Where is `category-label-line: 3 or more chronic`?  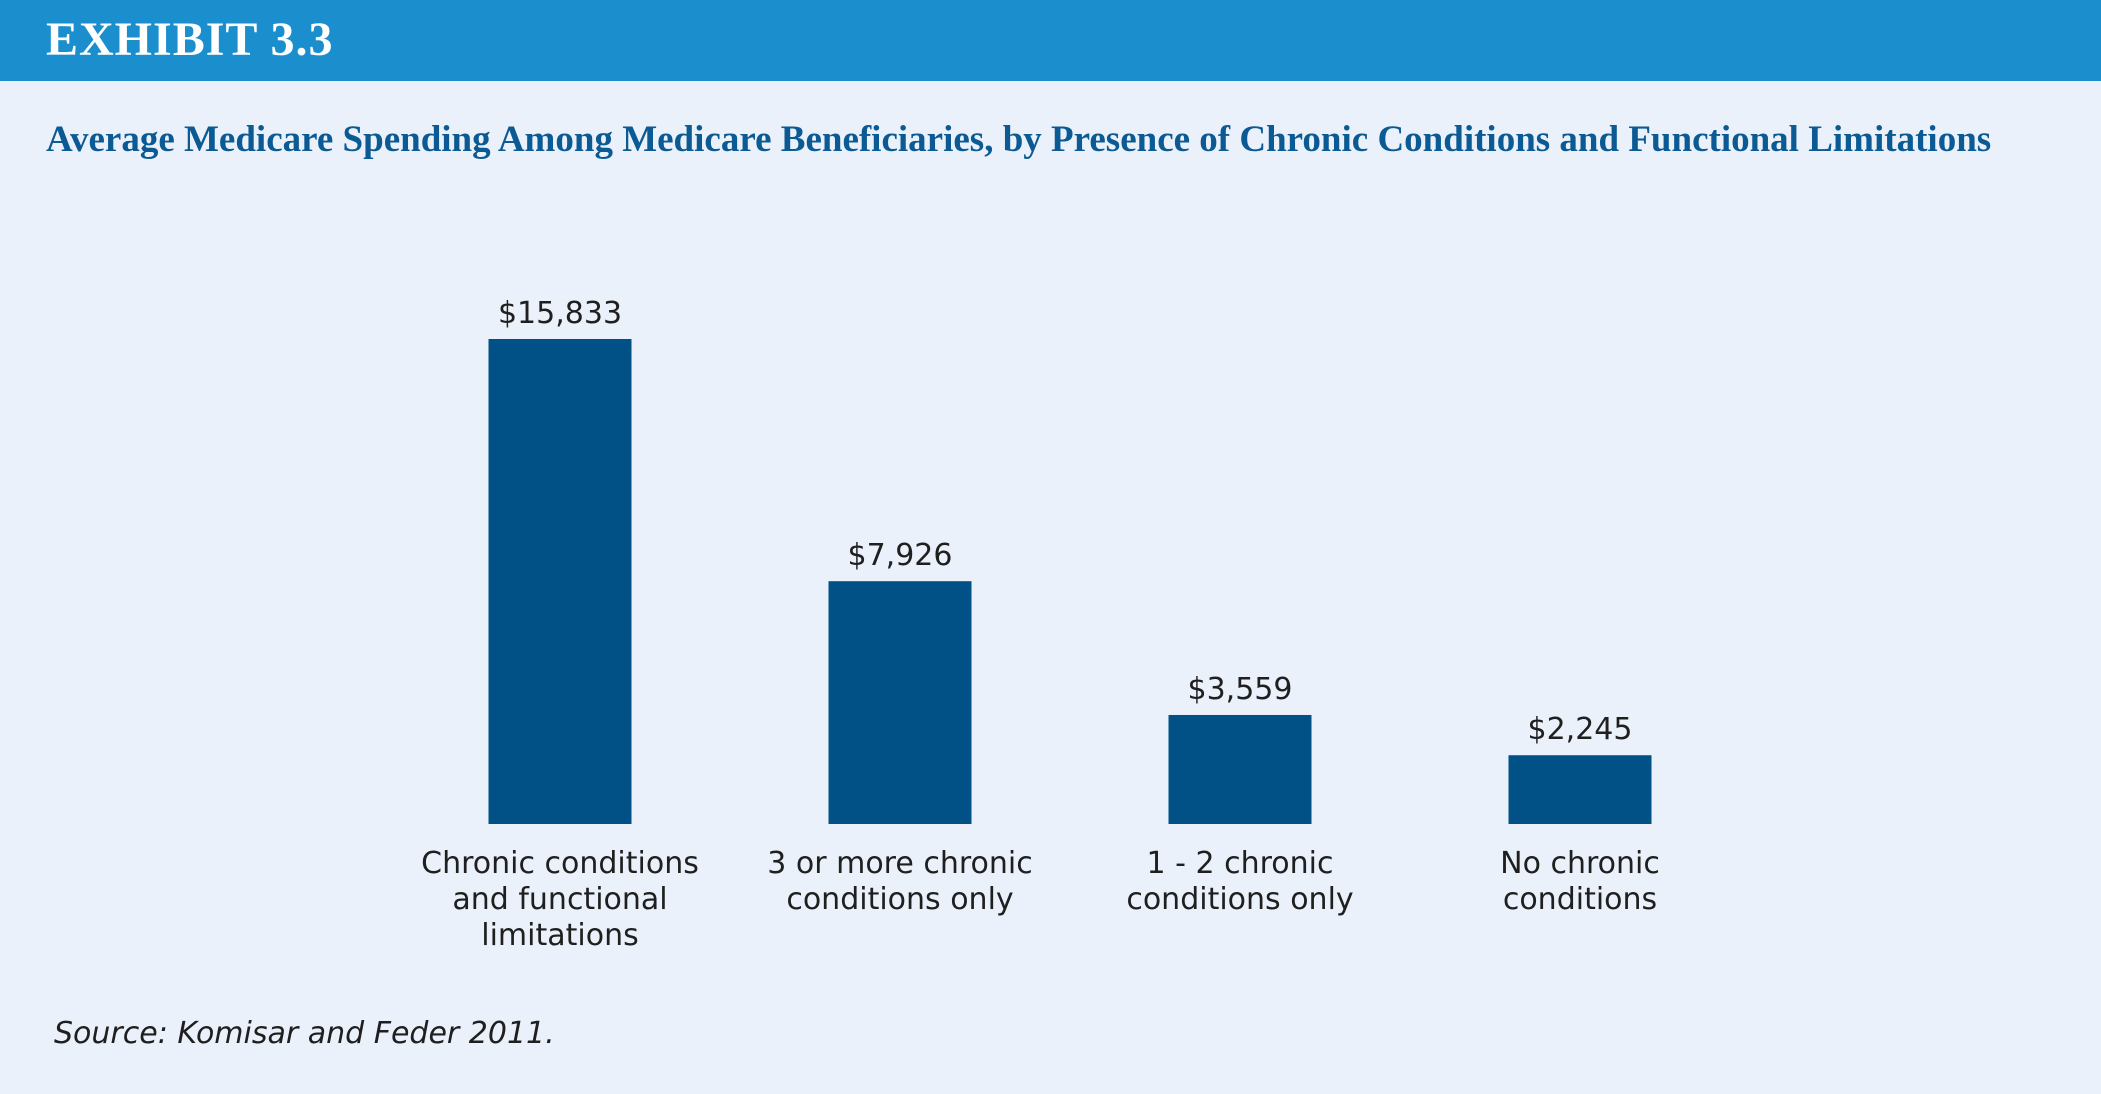 category-label-line: 3 or more chronic is located at coordinates (899, 863).